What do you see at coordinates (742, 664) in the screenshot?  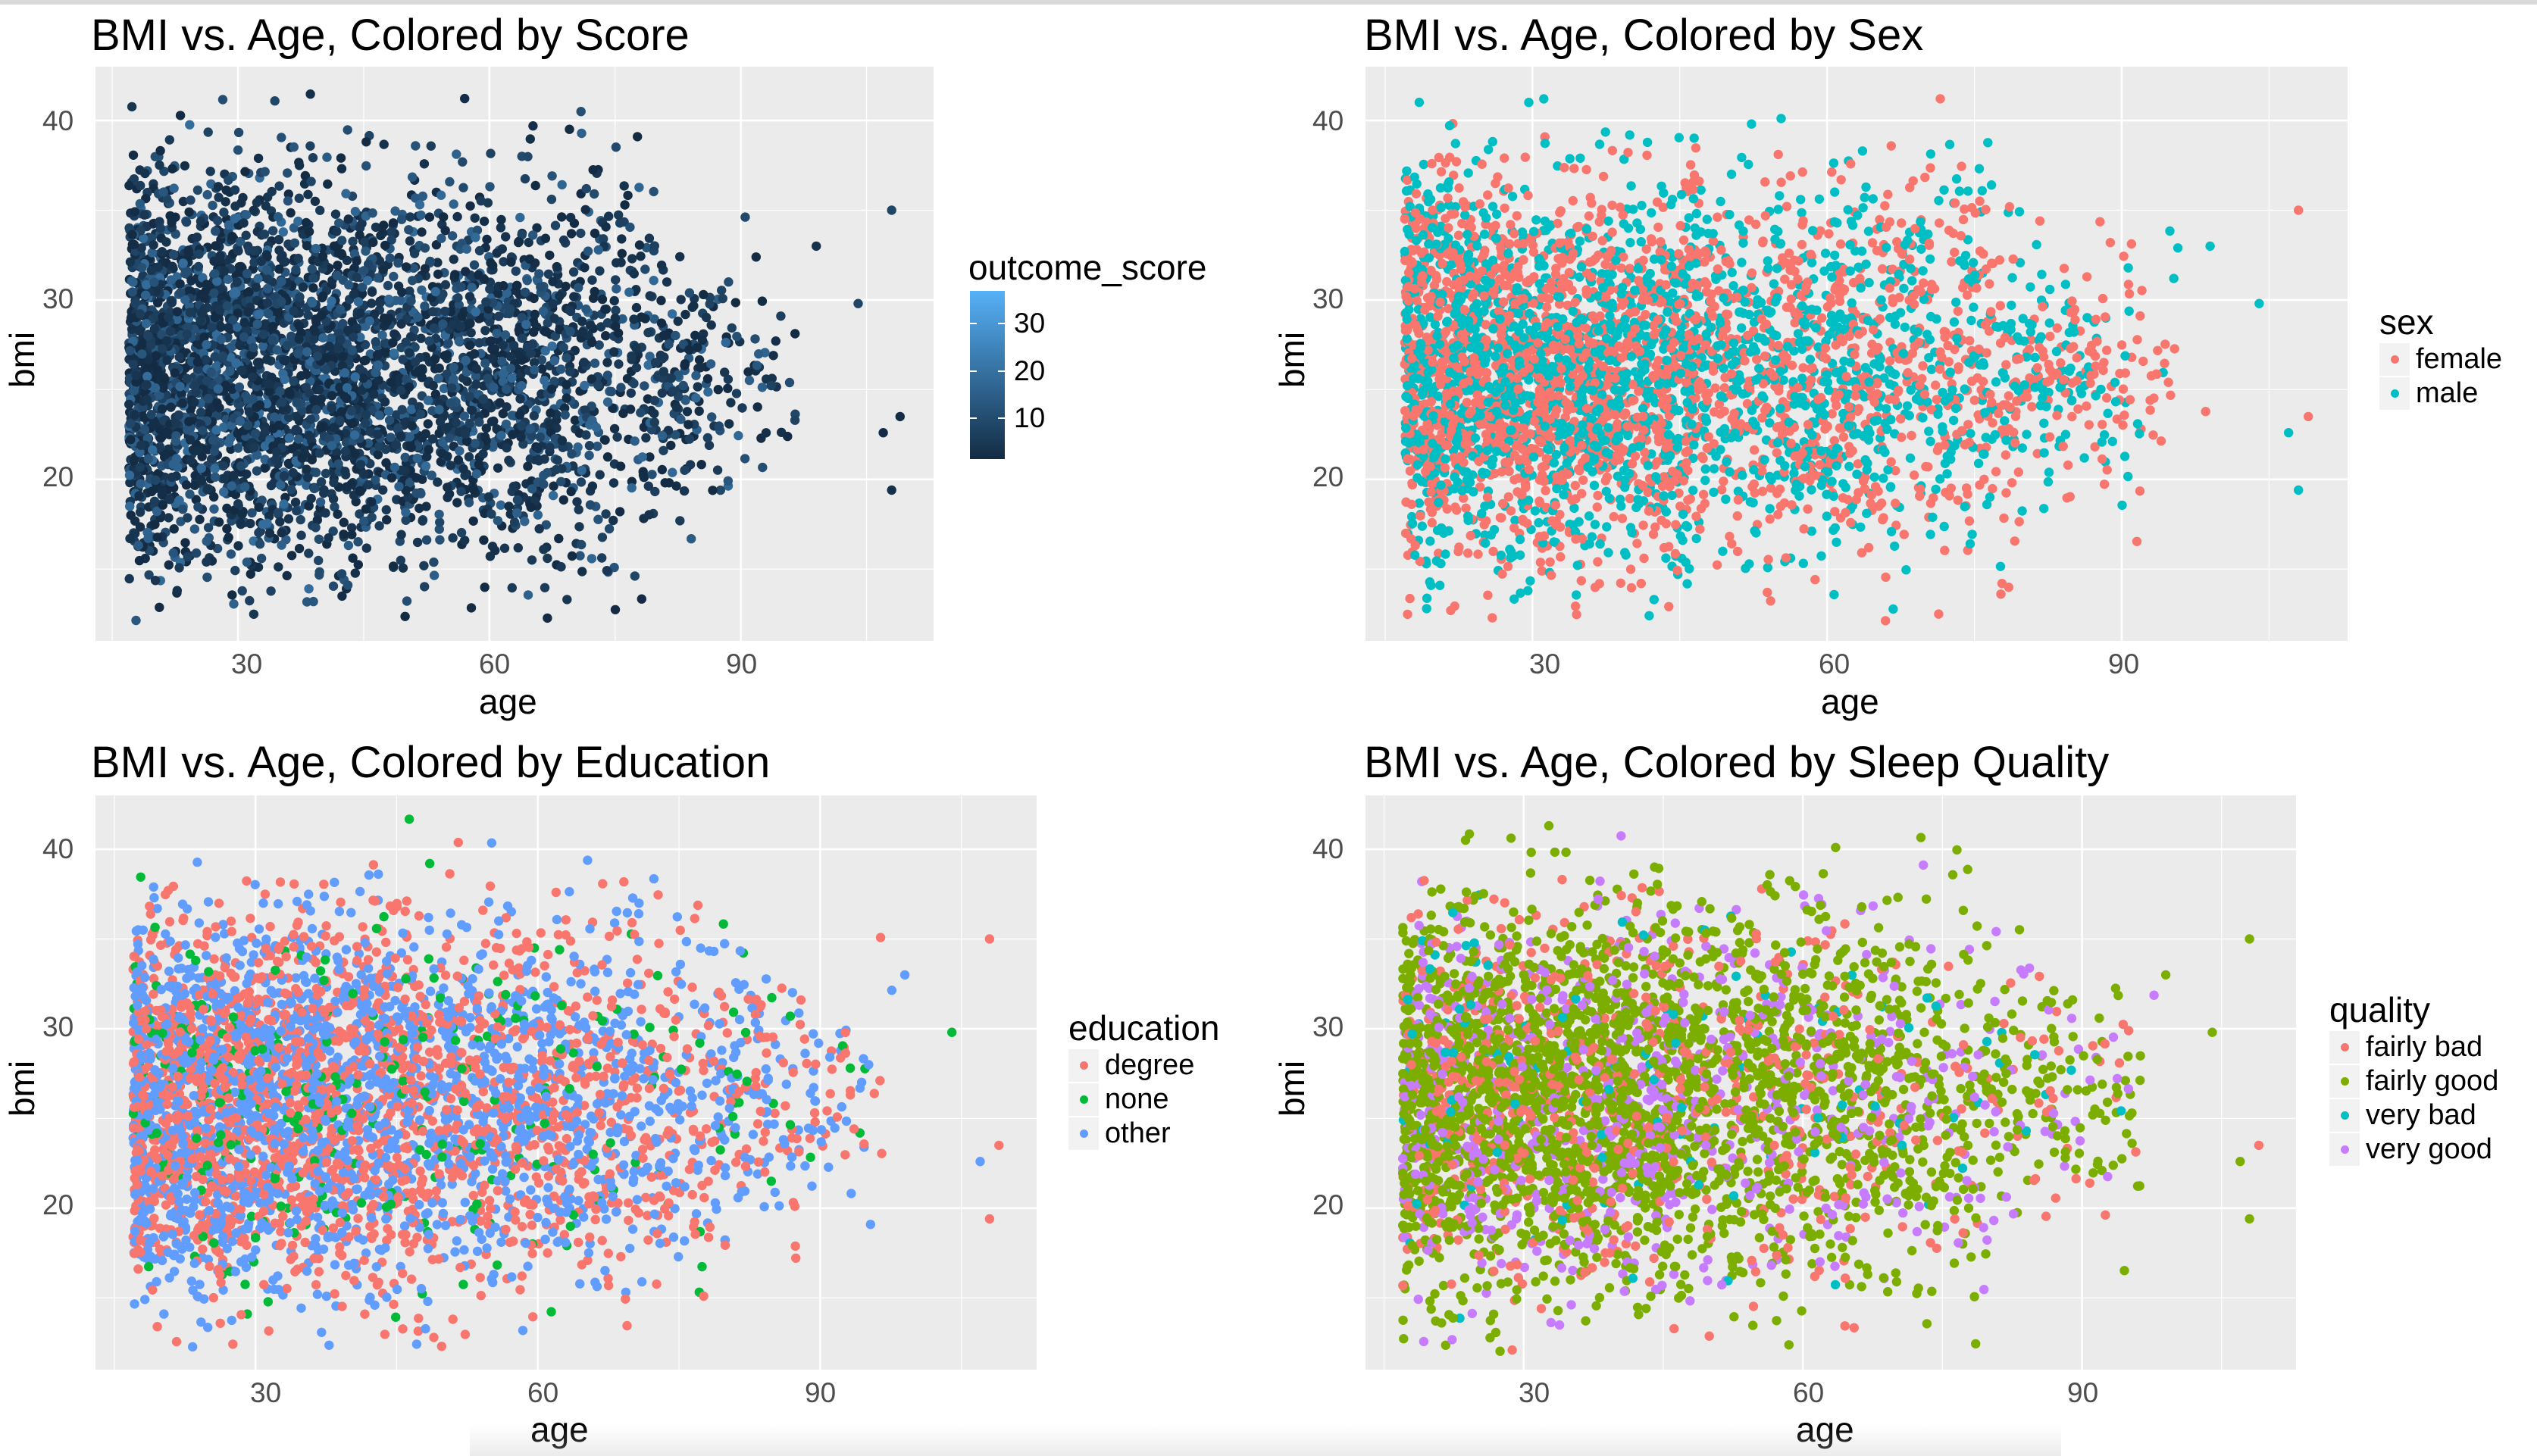 I see `x-tick-label: 90` at bounding box center [742, 664].